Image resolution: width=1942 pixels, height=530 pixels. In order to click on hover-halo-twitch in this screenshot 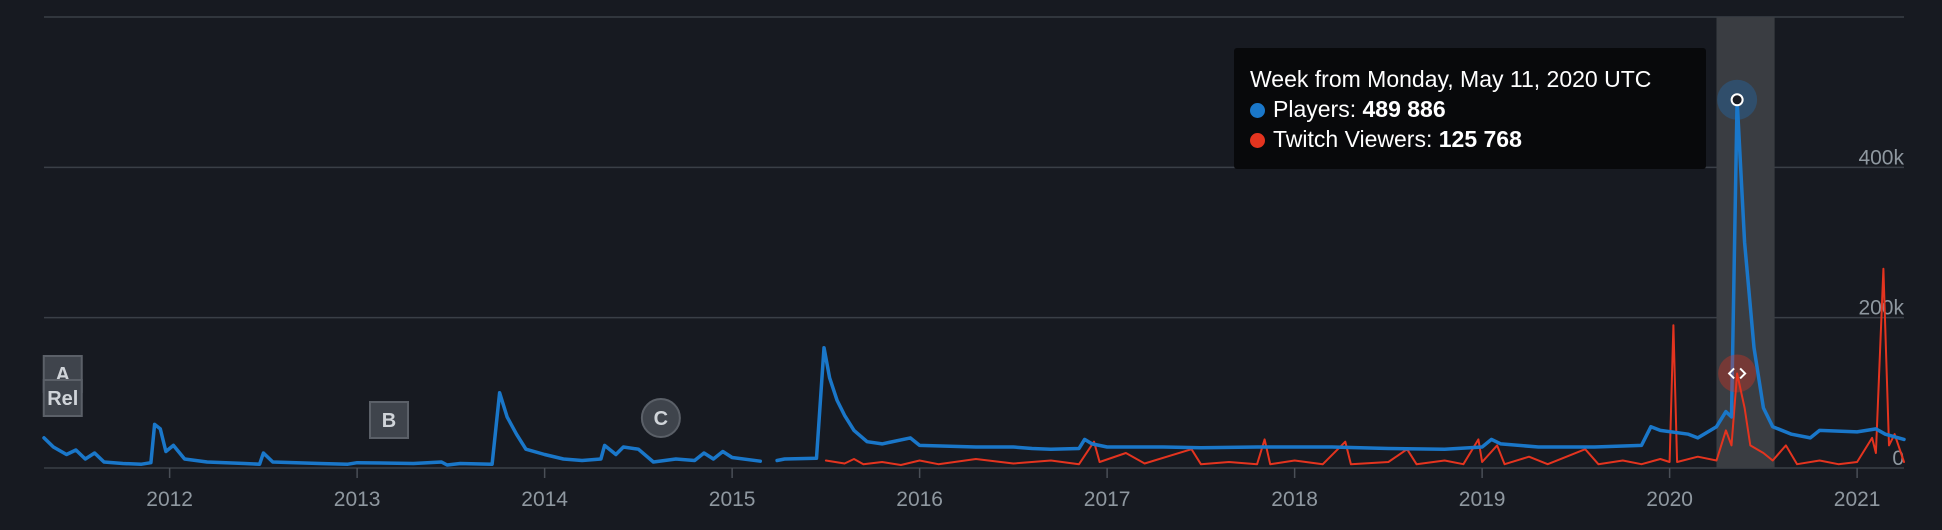, I will do `click(1737, 373)`.